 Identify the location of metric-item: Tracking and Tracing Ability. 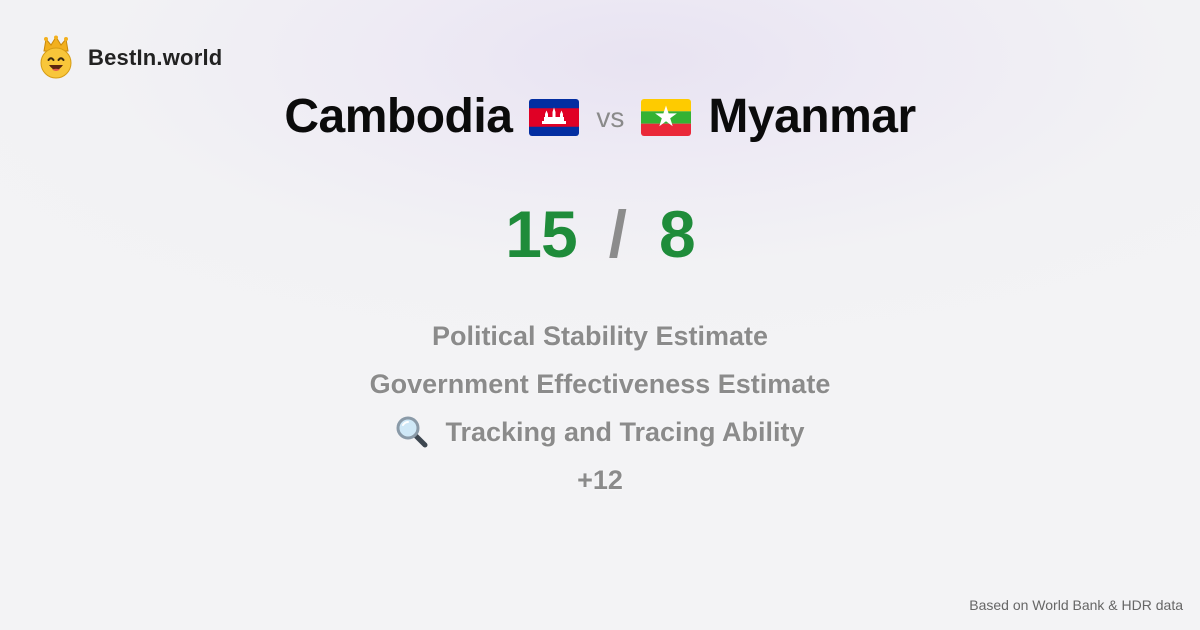
(600, 432).